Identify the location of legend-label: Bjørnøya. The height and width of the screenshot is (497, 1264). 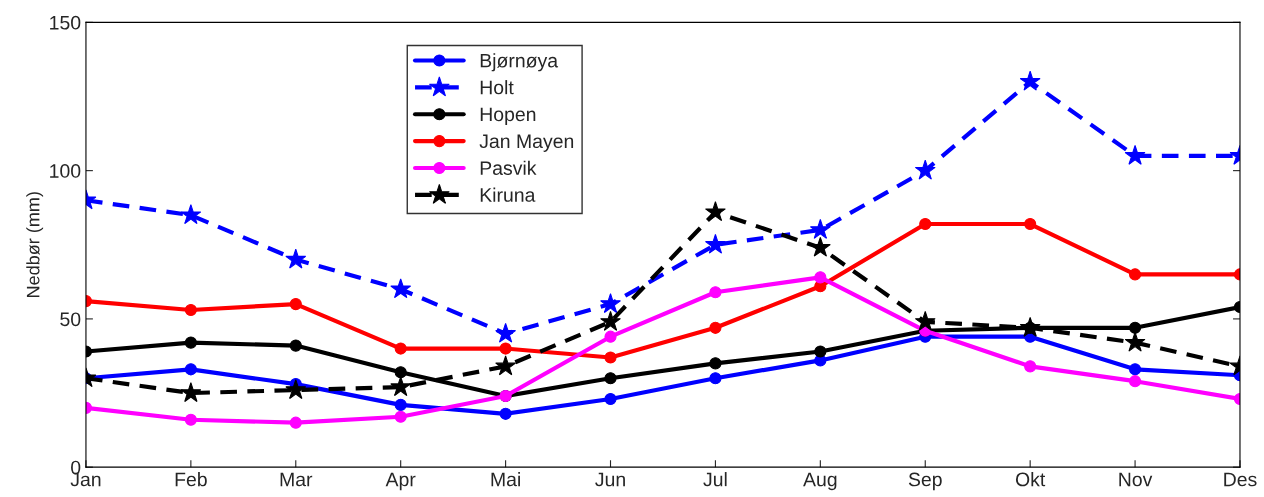
(519, 62).